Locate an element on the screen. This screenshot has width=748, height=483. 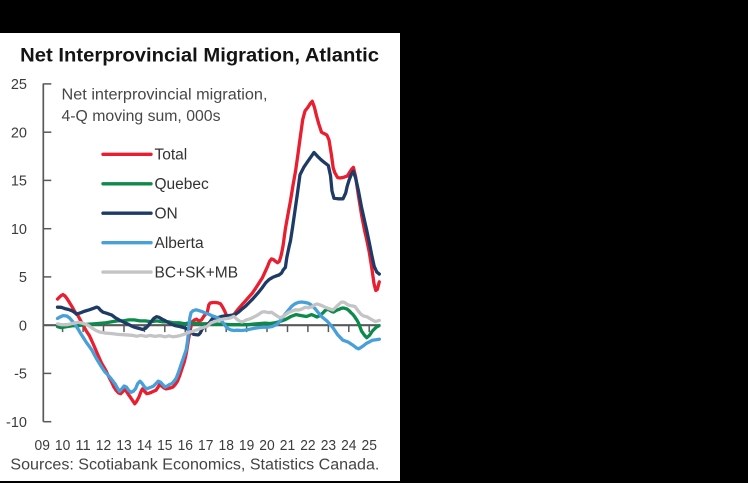
svg-text: 4-Q moving sum, 000s is located at coordinates (141, 116).